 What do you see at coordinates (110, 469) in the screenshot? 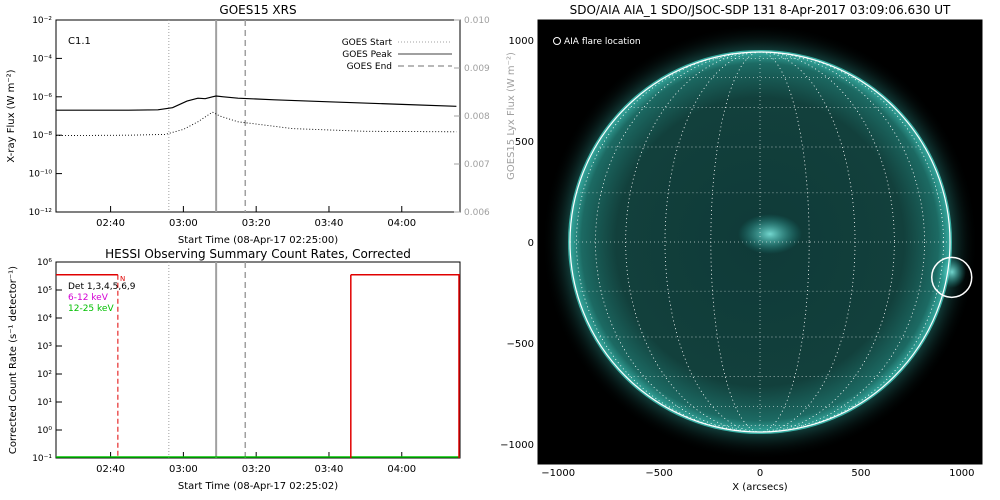
I see `hessi-x-tick-label: 02:40` at bounding box center [110, 469].